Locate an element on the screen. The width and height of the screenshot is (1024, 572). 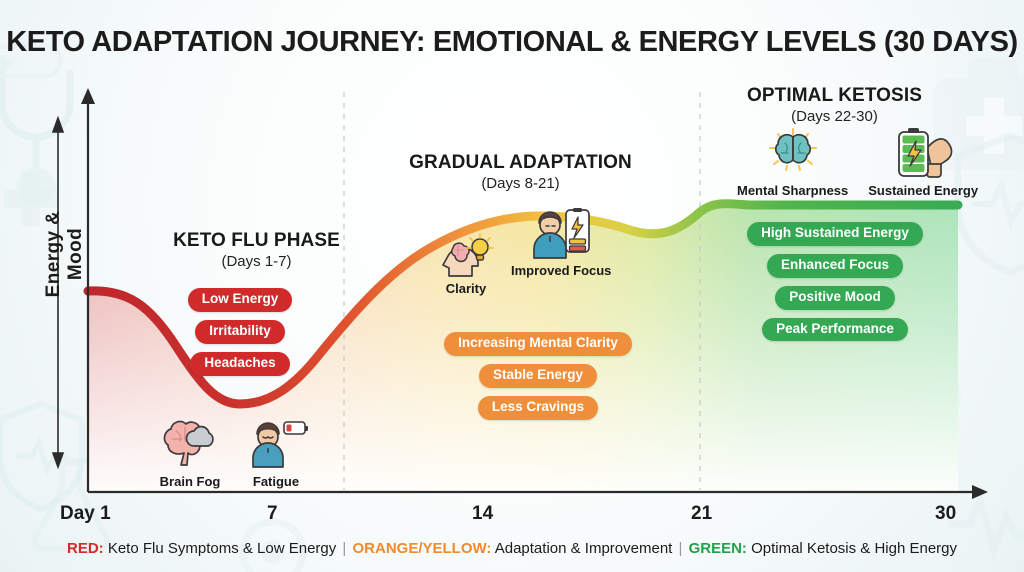
icon-item-clarity: Clarity is located at coordinates (466, 252).